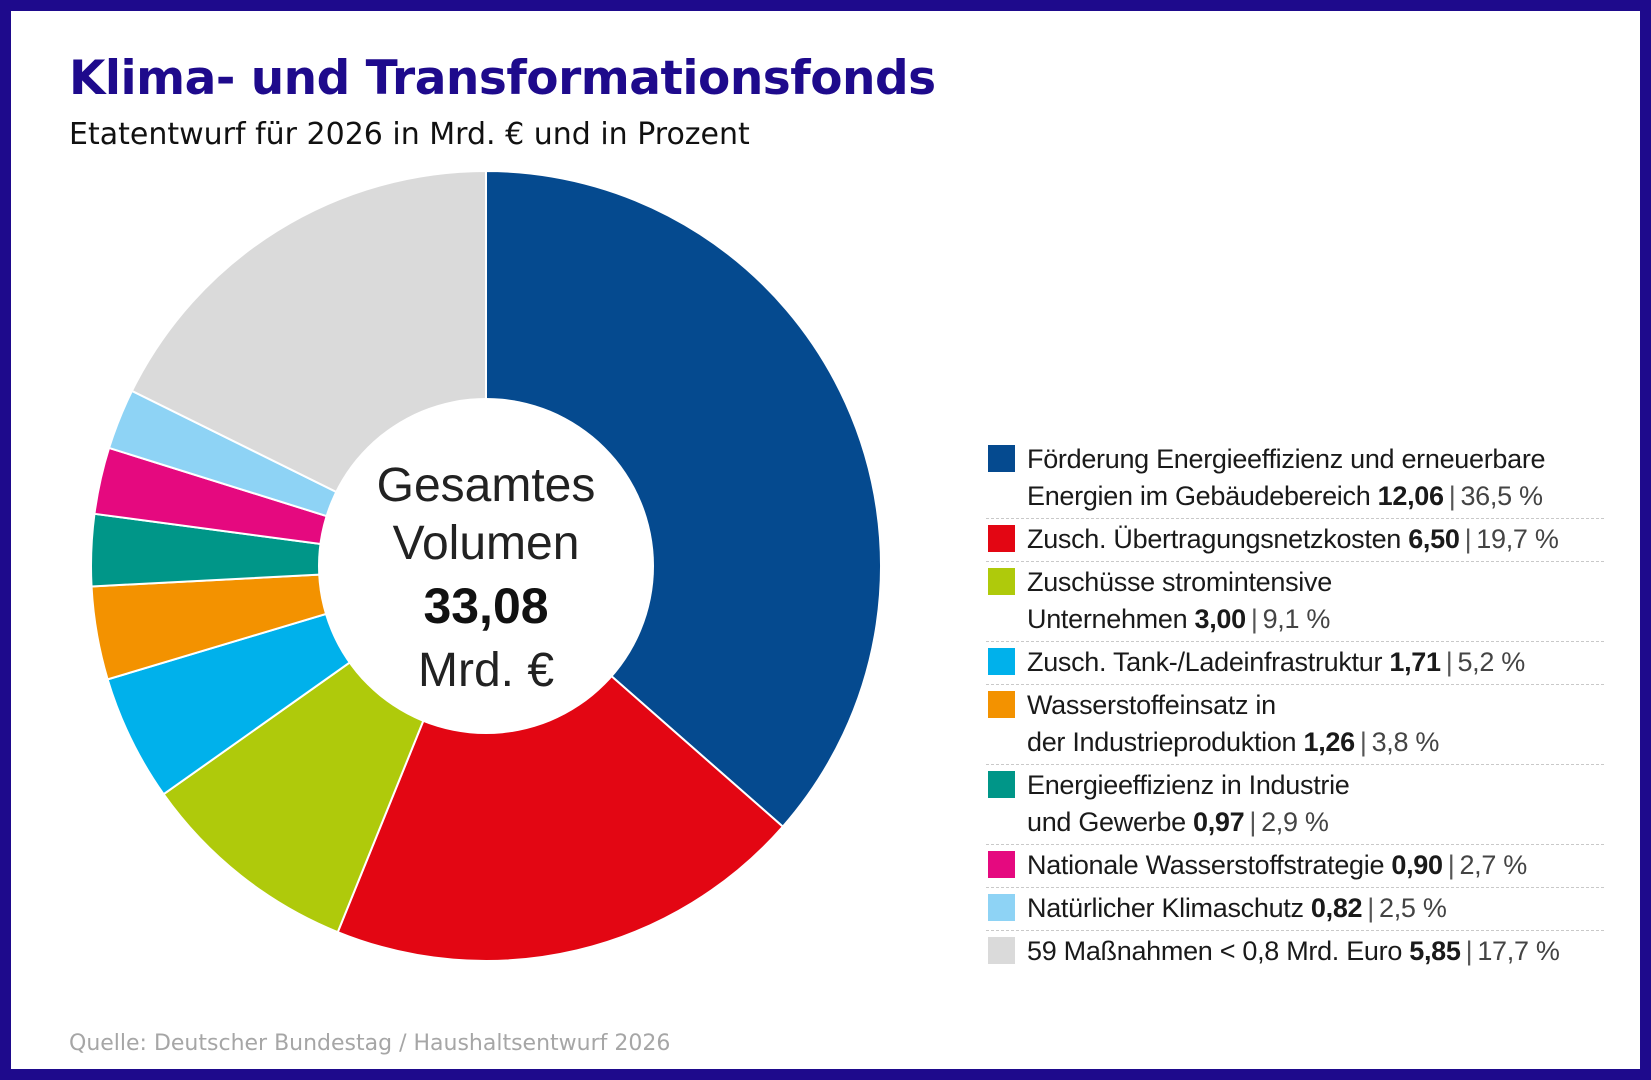  I want to click on legend-text: 59 Maßnahmen < 0,8 Mrd. Euro 5,85 | 17,7 %, so click(1315, 951).